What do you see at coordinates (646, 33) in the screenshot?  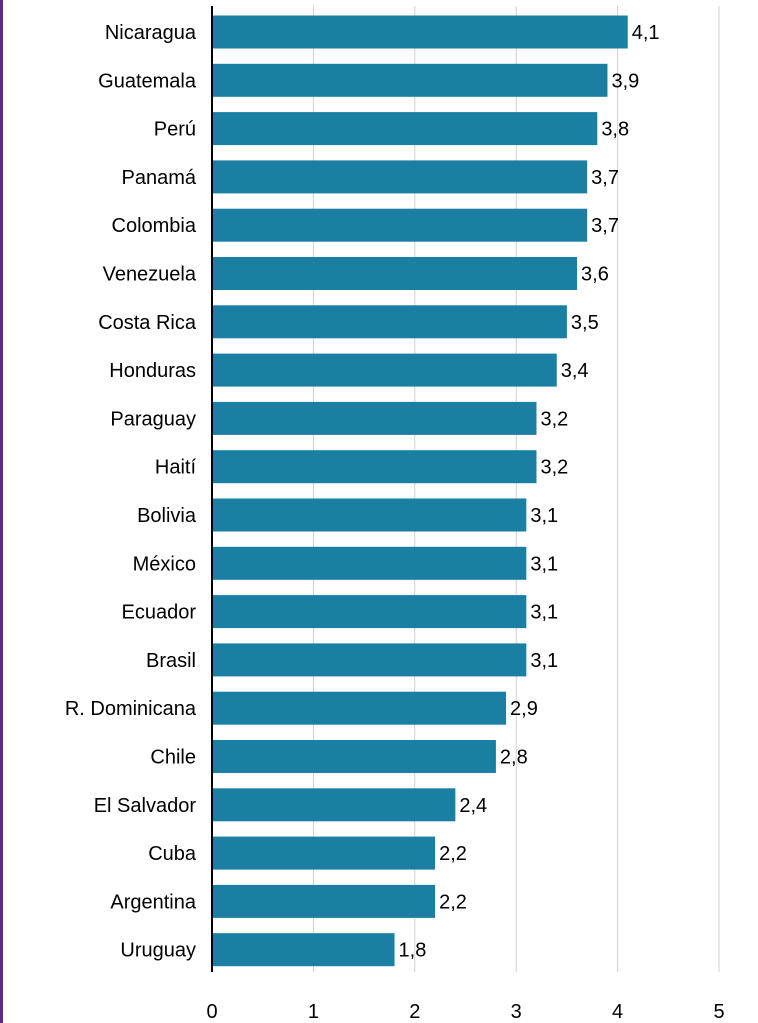 I see `value-label: 4,1` at bounding box center [646, 33].